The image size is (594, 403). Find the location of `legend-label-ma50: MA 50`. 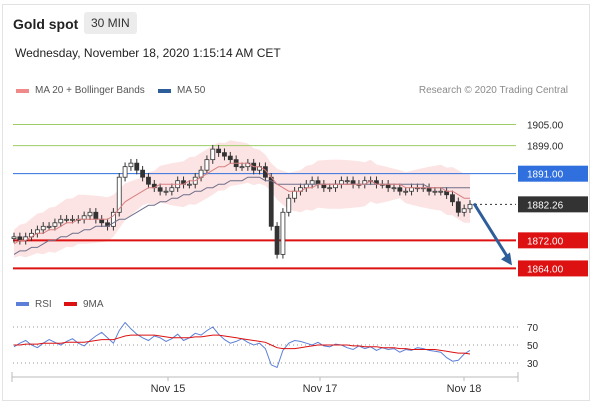

legend-label-ma50: MA 50 is located at coordinates (191, 90).